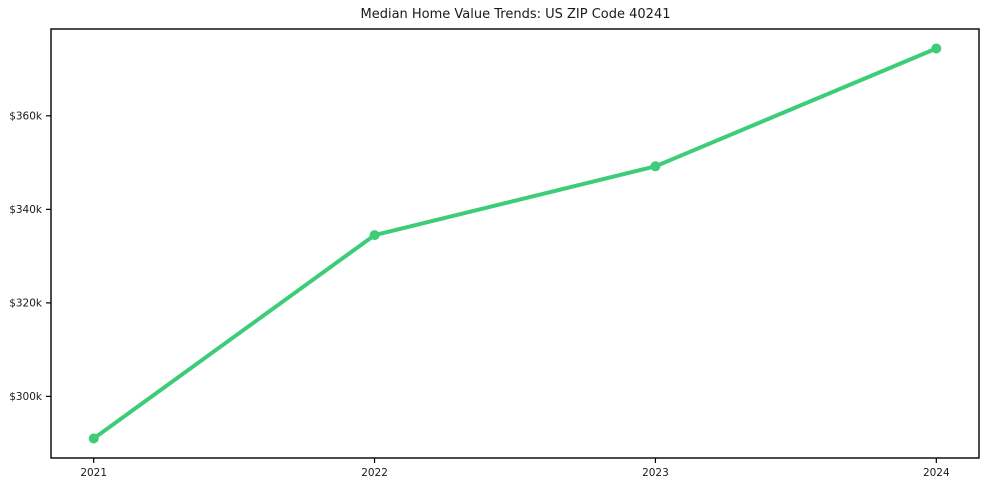 The height and width of the screenshot is (490, 990). Describe the element at coordinates (936, 48) in the screenshot. I see `data-point-2024` at that location.